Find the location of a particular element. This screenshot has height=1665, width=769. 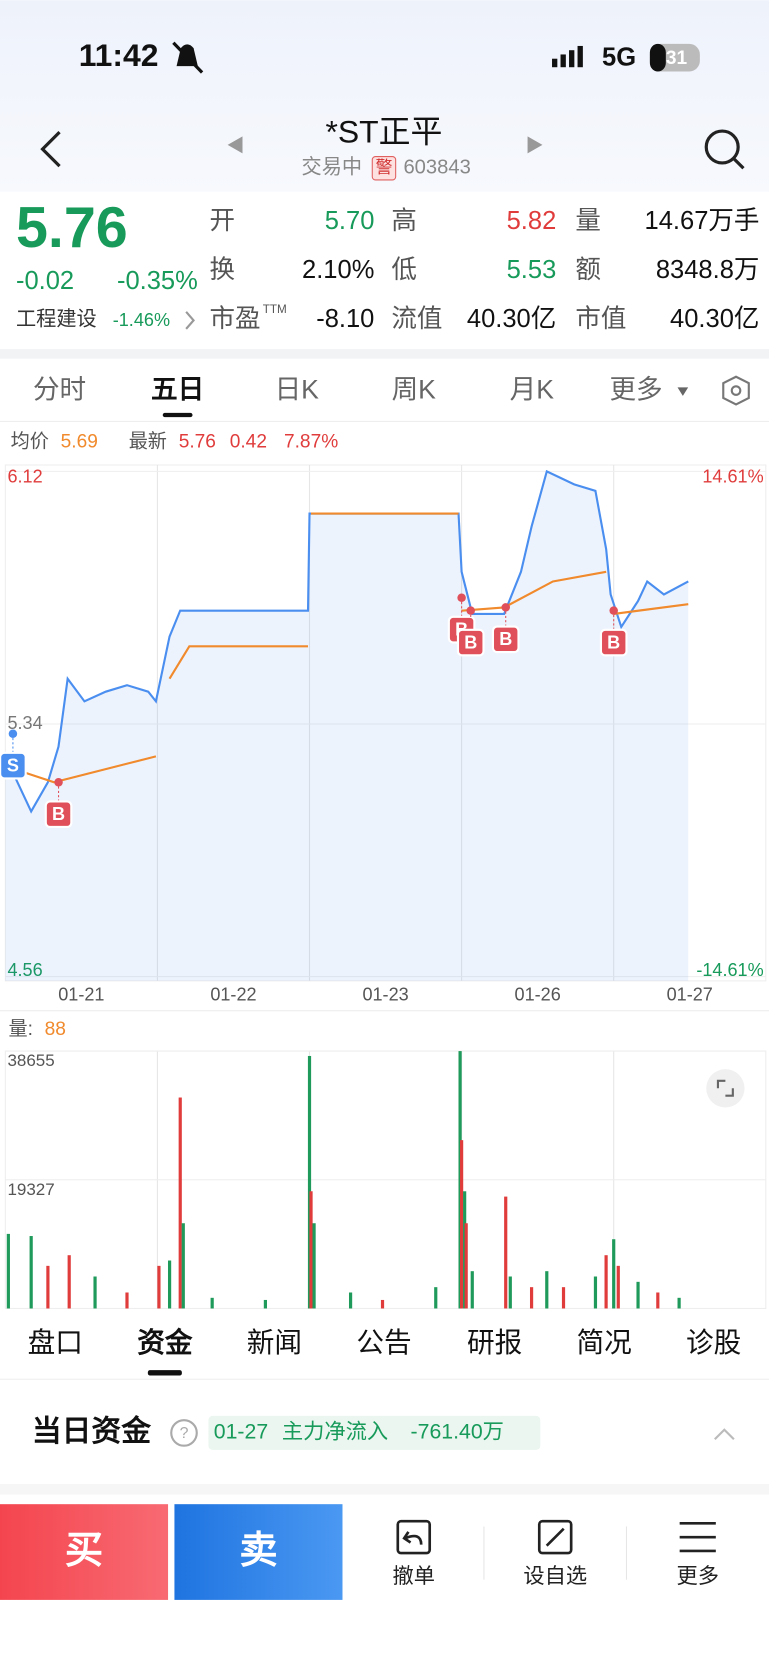

action-button: 撤单 is located at coordinates (413, 1576).